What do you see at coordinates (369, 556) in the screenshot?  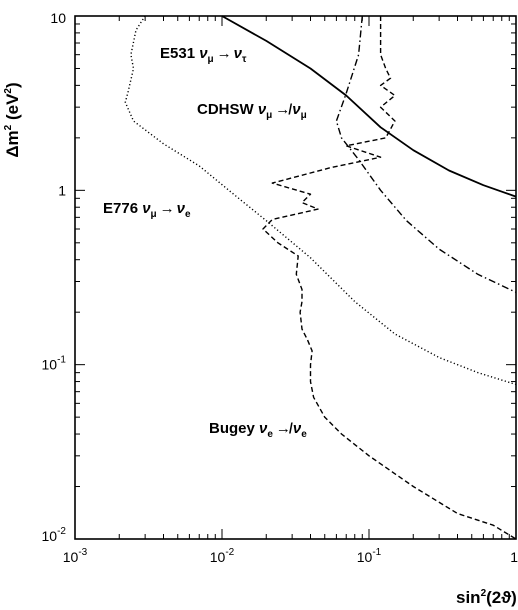 I see `x-tick-label: 10⁻¹` at bounding box center [369, 556].